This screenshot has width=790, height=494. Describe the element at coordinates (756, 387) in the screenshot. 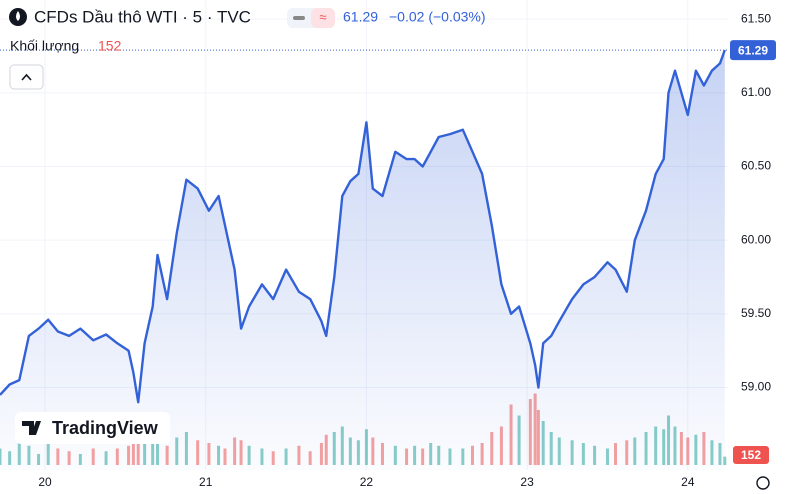

I see `y-tick-label: 59.00` at that location.